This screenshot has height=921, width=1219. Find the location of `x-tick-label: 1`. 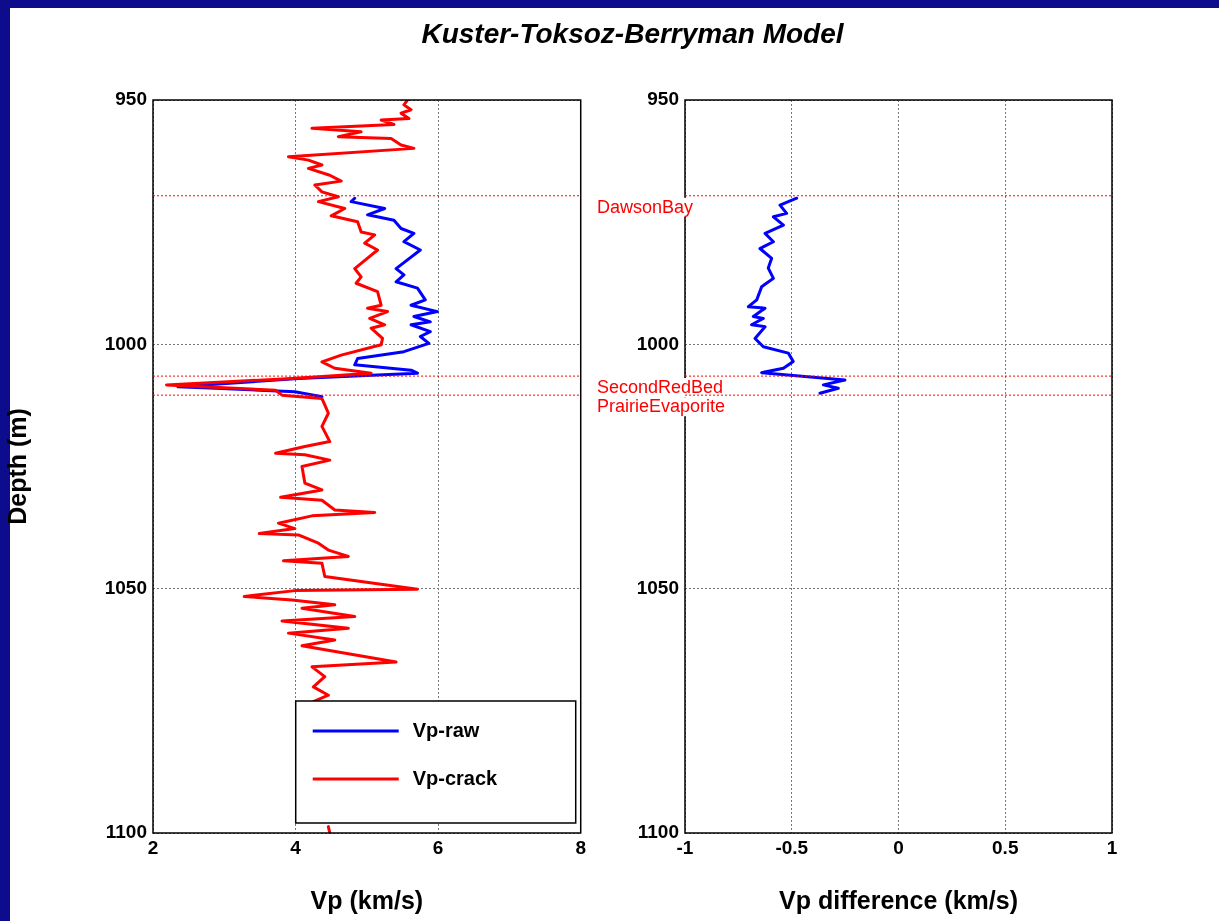

x-tick-label: 1 is located at coordinates (1112, 847).